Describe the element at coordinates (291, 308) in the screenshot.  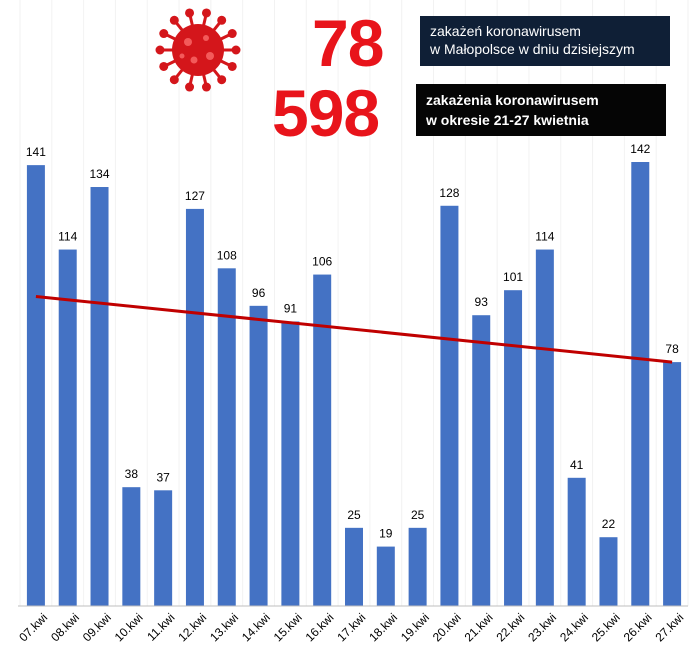
I see `value-label: 91` at that location.